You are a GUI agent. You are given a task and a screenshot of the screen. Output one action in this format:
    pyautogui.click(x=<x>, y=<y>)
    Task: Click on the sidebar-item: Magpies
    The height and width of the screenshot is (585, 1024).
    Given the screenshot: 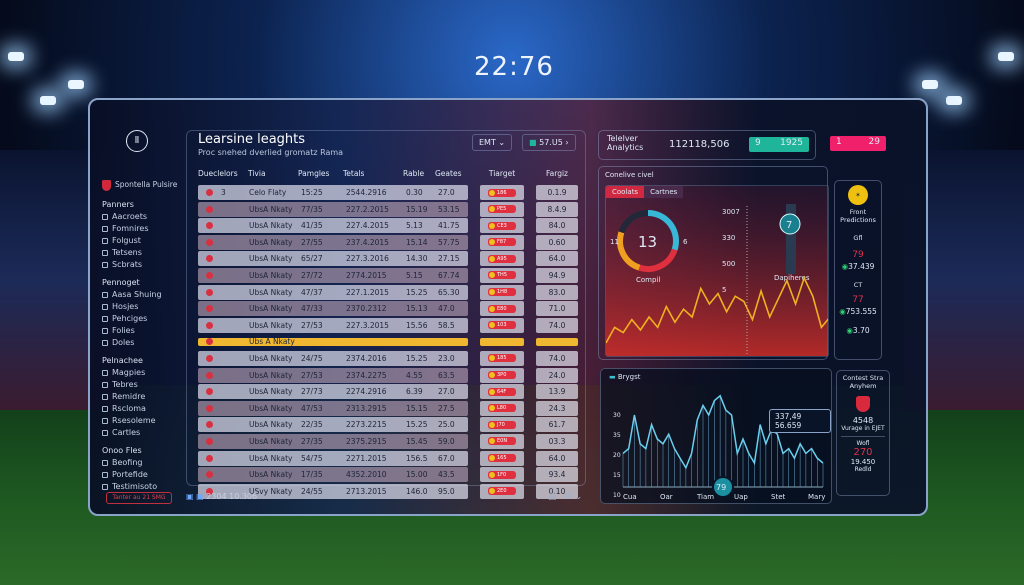 What is the action you would take?
    pyautogui.click(x=143, y=372)
    